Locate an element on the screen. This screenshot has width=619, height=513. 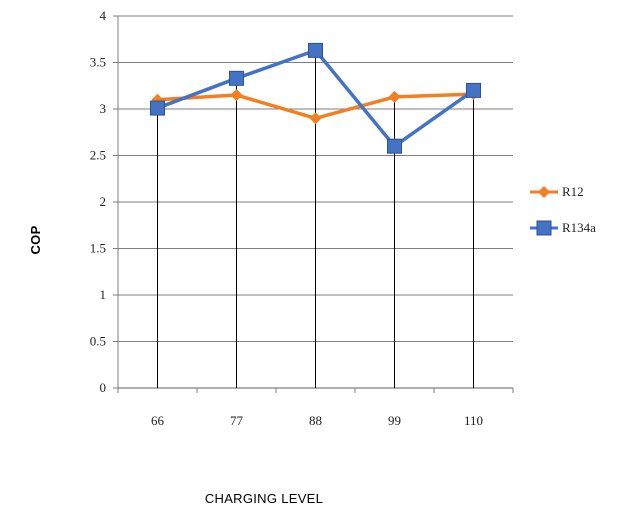
legend: R12 R134a is located at coordinates (563, 210).